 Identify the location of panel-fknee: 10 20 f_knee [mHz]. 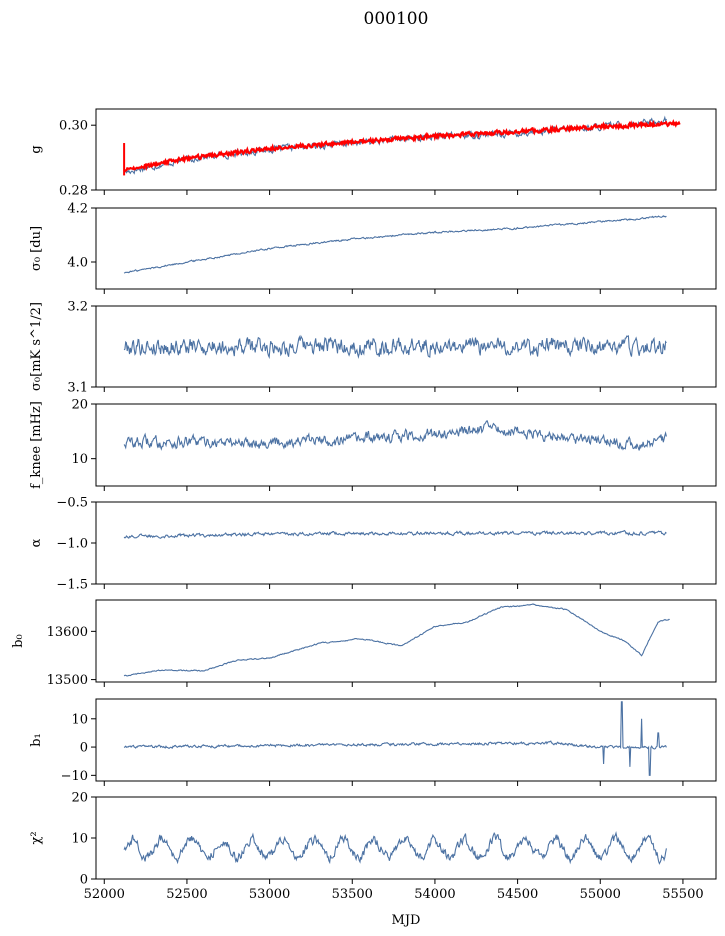
(373, 444).